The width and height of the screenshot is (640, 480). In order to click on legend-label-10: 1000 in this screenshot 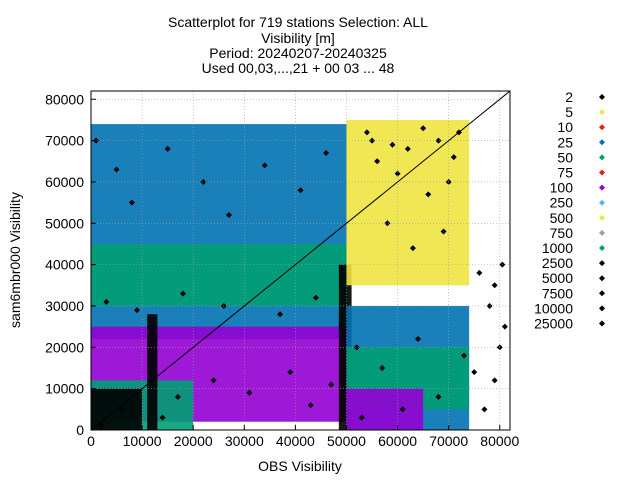, I will do `click(557, 248)`.